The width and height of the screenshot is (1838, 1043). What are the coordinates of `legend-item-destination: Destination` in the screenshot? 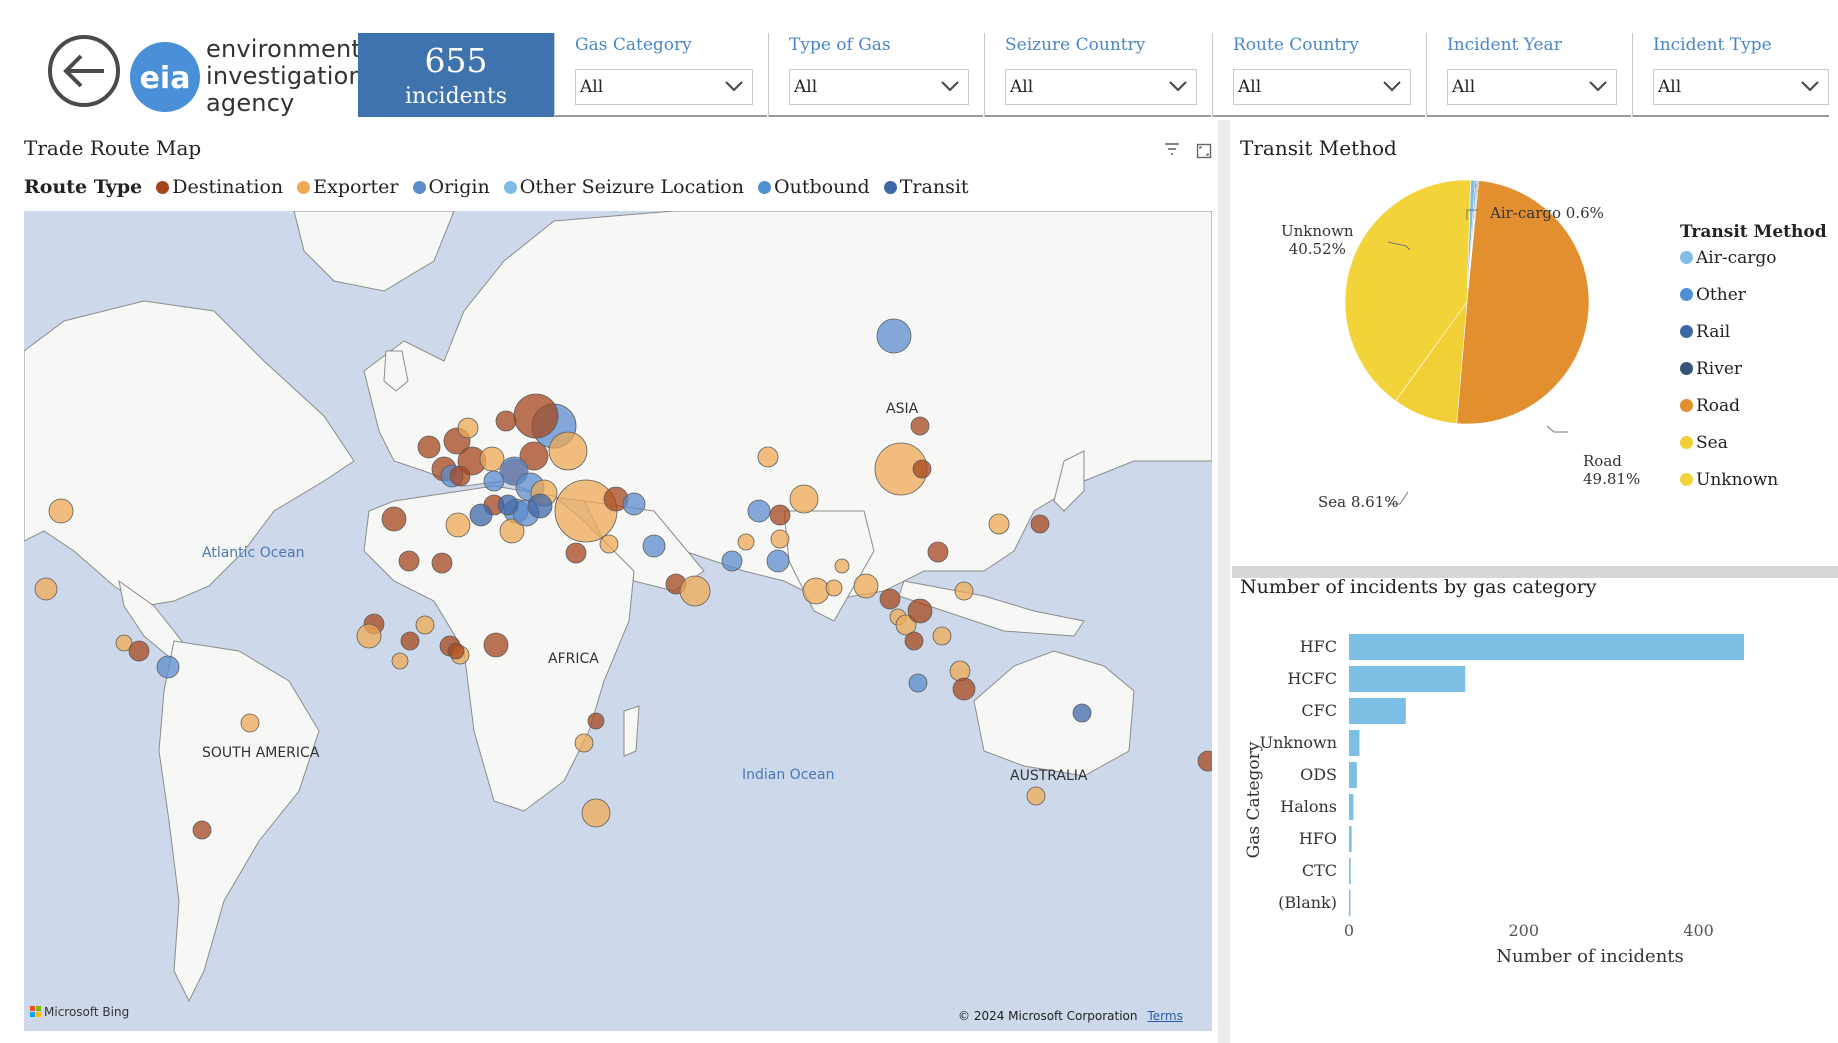 It's located at (219, 187).